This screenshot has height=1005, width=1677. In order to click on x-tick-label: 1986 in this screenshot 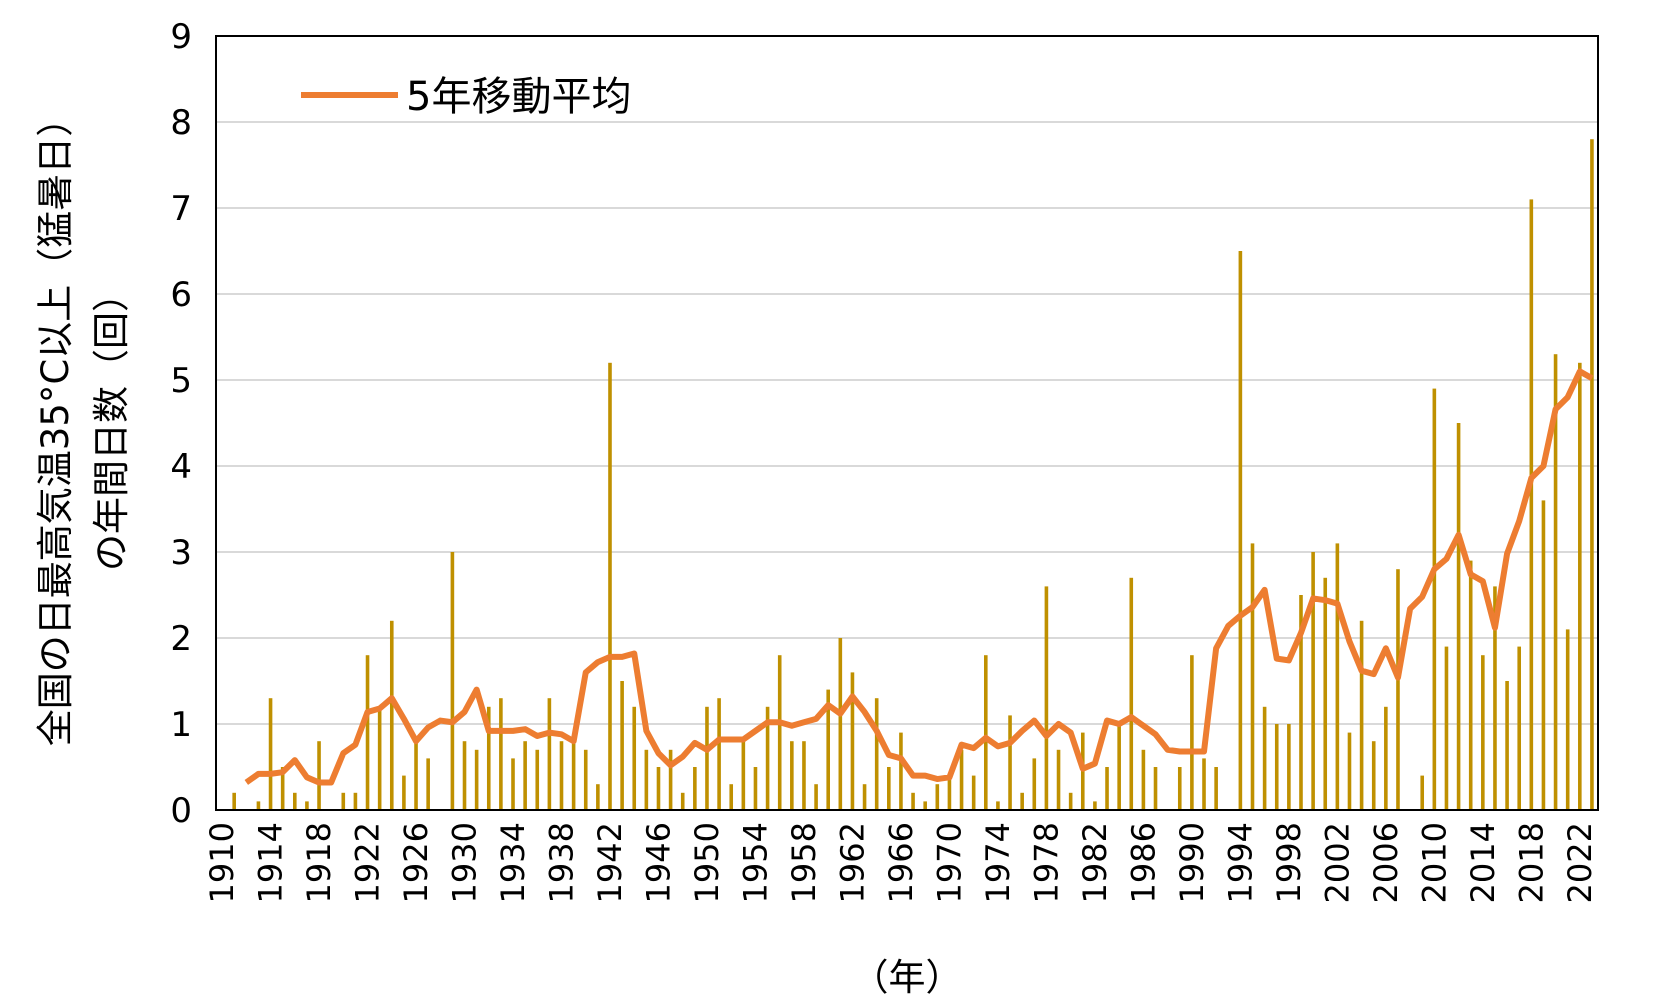, I will do `click(1143, 862)`.